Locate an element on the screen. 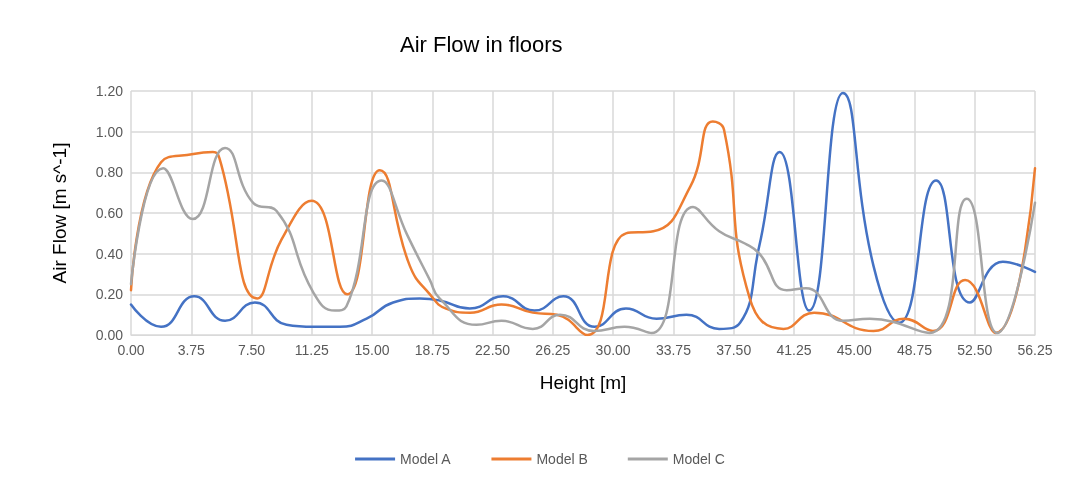 This screenshot has width=1080, height=489. x-tick-label: 3.75 is located at coordinates (191, 350).